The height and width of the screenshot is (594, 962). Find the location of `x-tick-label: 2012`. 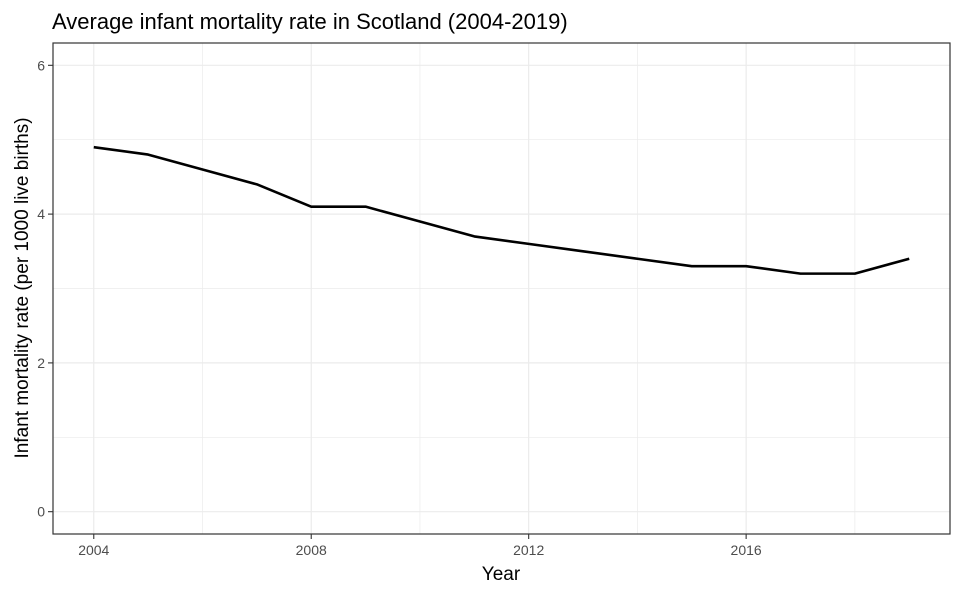

x-tick-label: 2012 is located at coordinates (528, 550).